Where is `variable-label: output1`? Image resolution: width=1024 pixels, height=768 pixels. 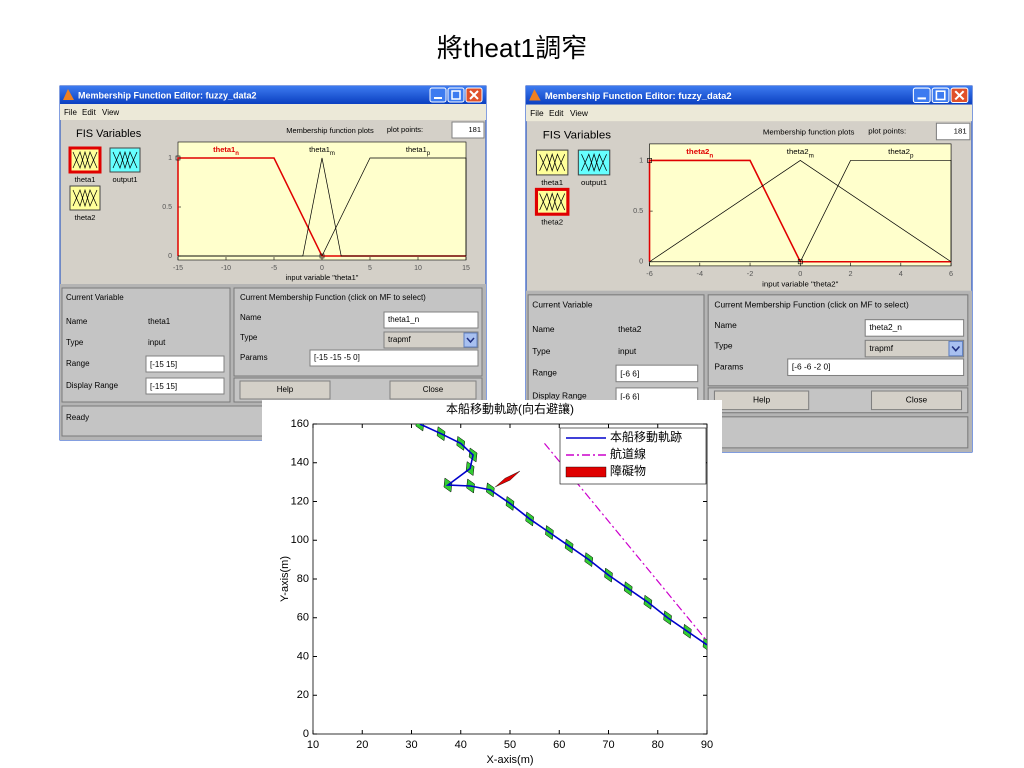 variable-label: output1 is located at coordinates (124, 179).